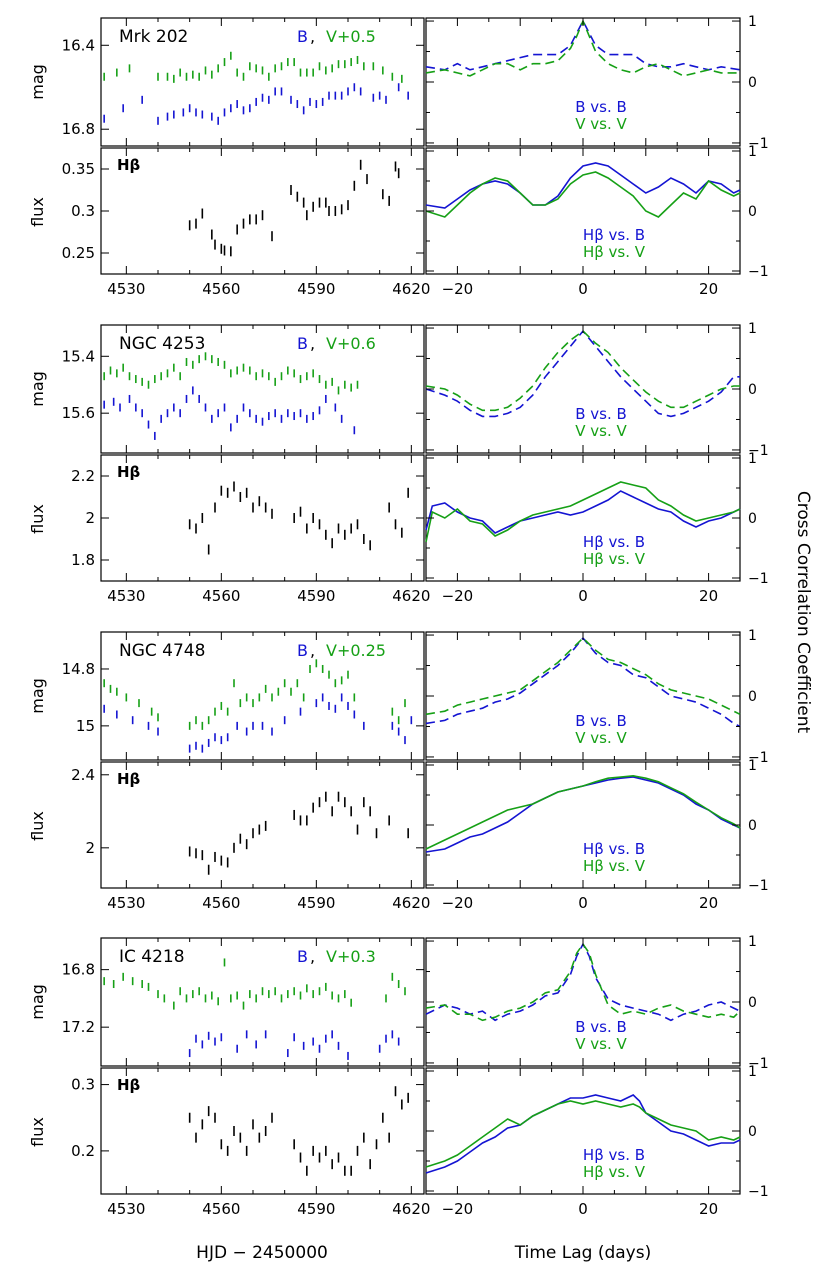 The image size is (830, 1278). What do you see at coordinates (316, 1209) in the screenshot?
I see `panel-ic-4218-flux-xtick-label-4590: 4590` at bounding box center [316, 1209].